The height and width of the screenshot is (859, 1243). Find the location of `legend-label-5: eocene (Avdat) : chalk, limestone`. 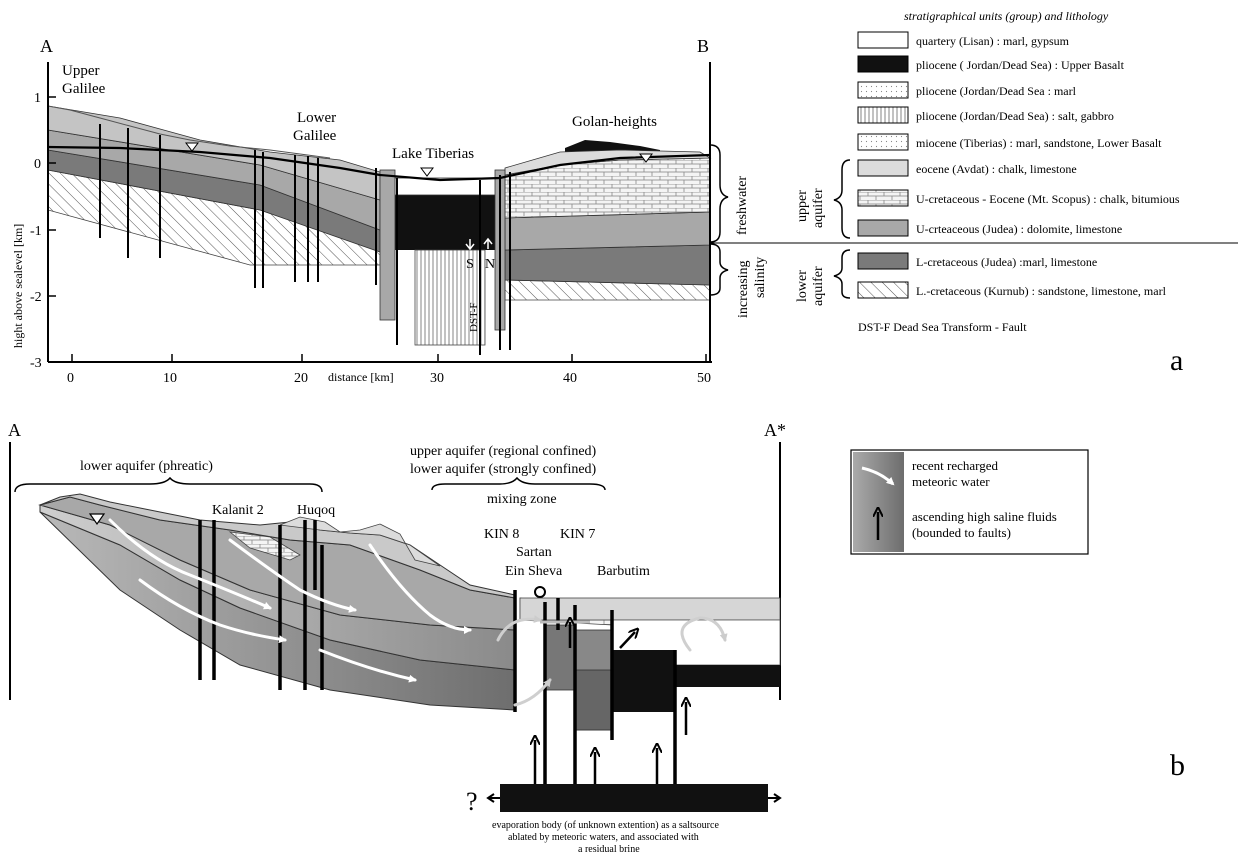

legend-label-5: eocene (Avdat) : chalk, limestone is located at coordinates (996, 169).